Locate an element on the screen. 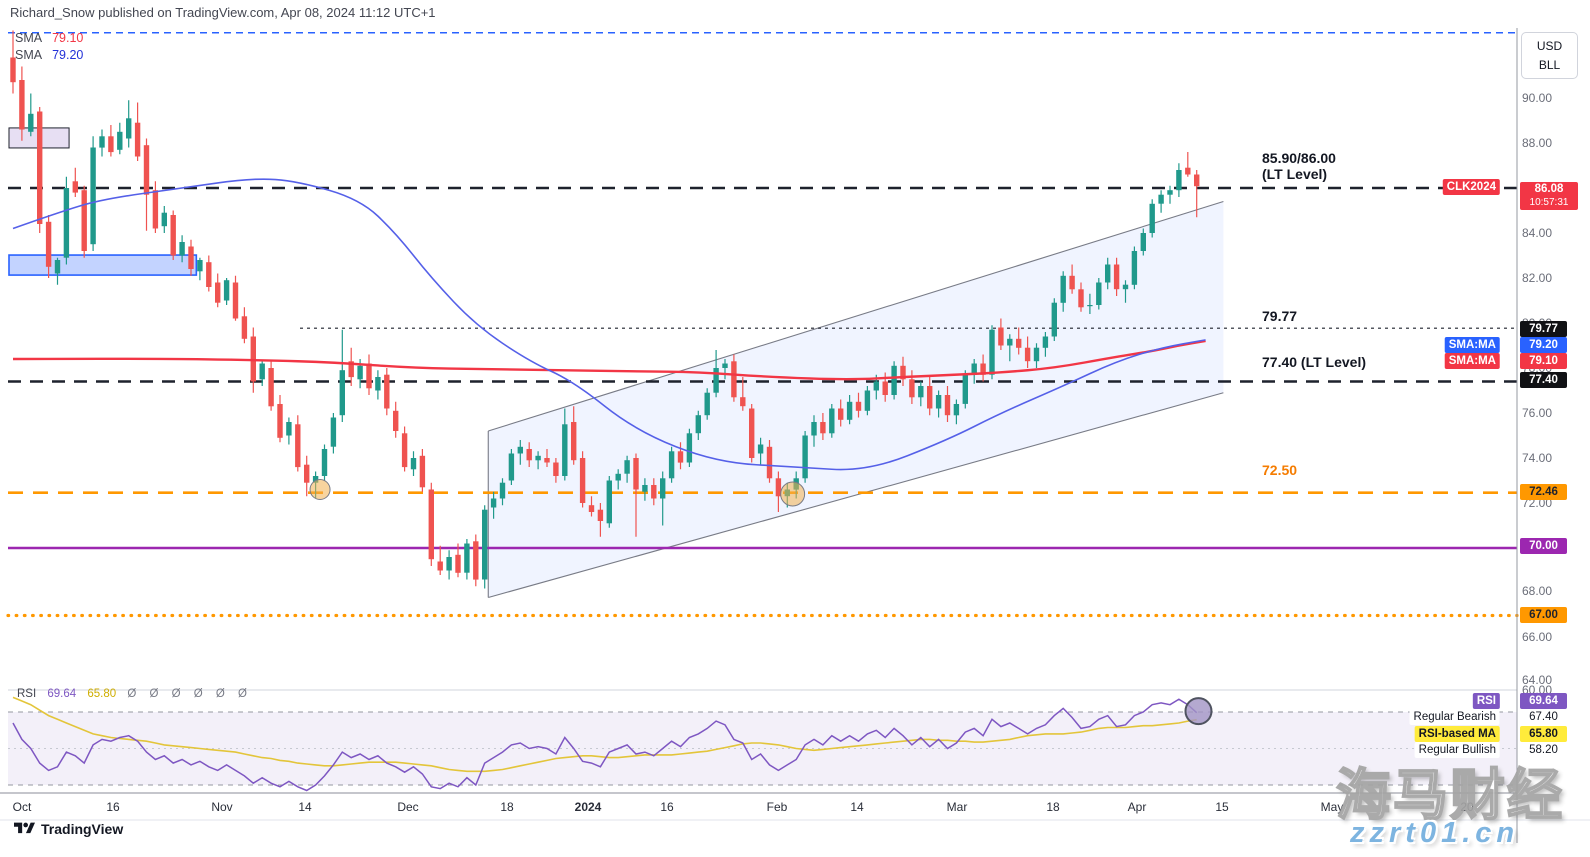  sma-slow-legend-row: SMA 79.20 is located at coordinates (49, 55).